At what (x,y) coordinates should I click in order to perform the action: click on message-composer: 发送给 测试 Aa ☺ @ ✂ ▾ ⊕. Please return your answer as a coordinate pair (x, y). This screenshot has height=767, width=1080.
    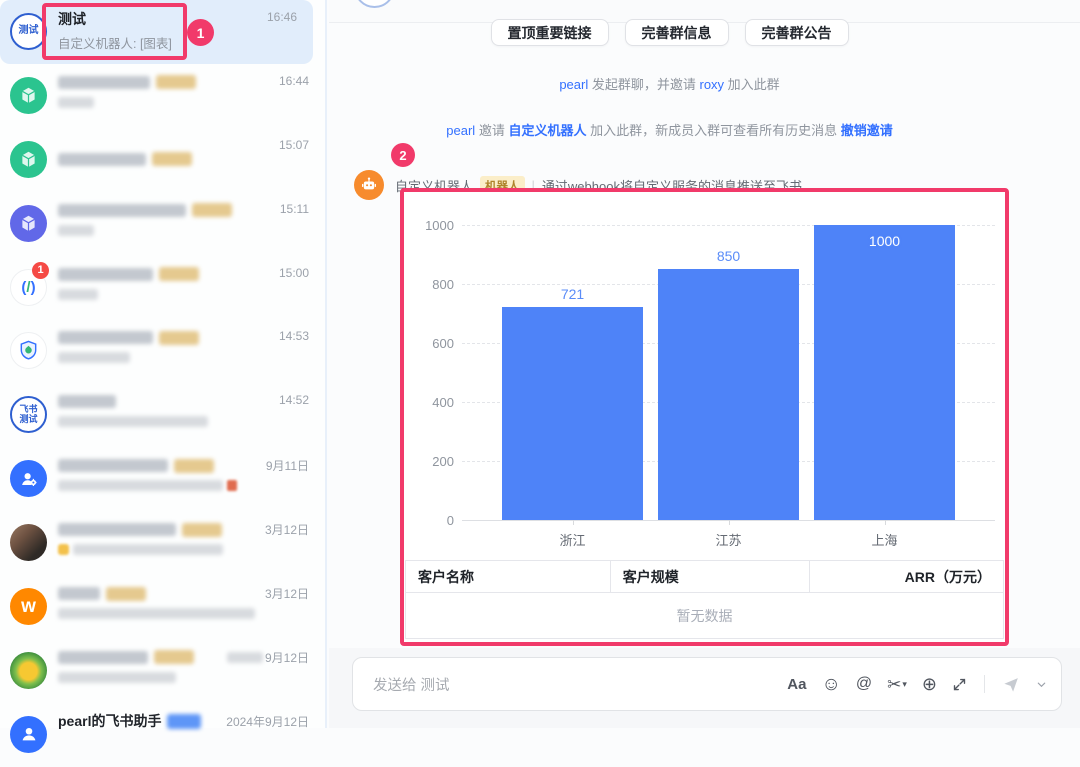
    Looking at the image, I should click on (707, 684).